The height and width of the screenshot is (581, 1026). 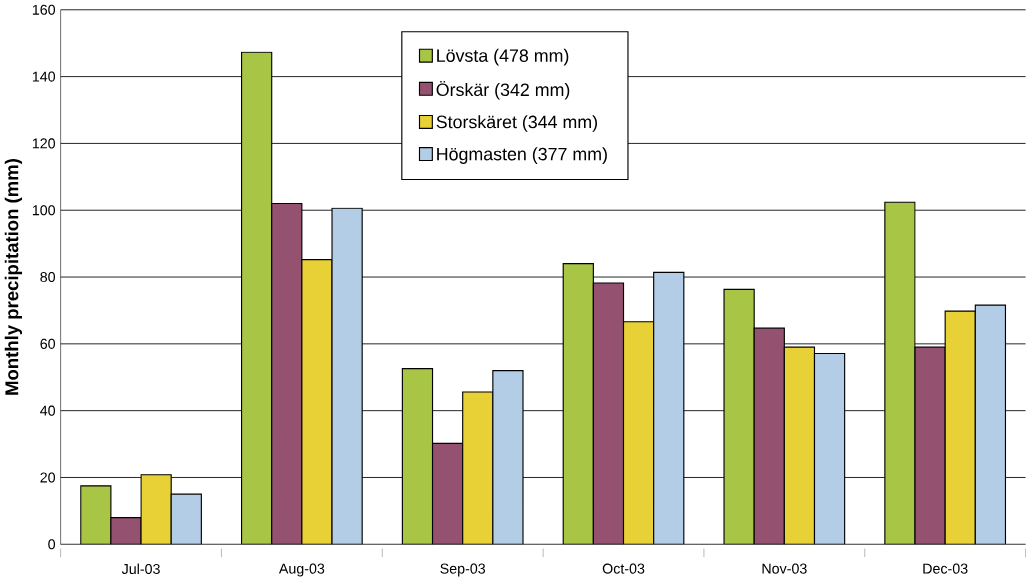 I want to click on x-tick-label: Sep-03, so click(x=463, y=570).